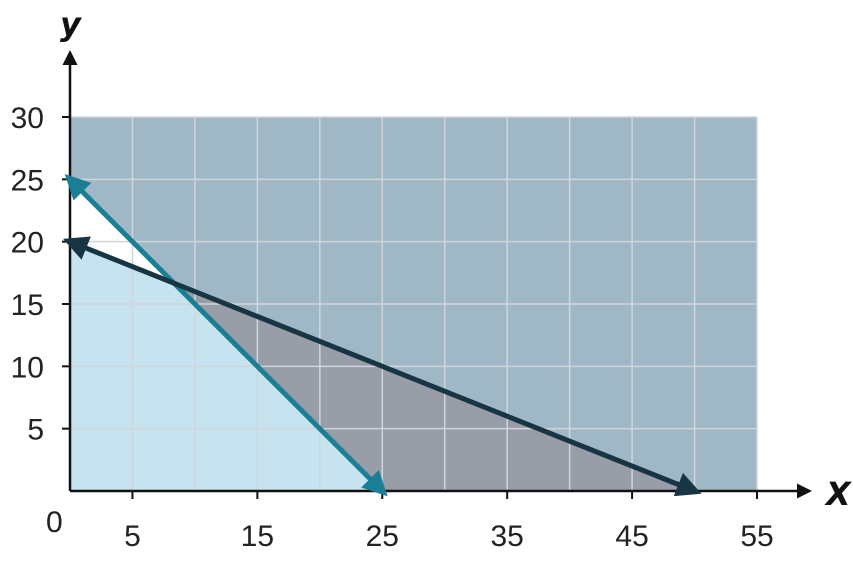 This screenshot has width=853, height=561. What do you see at coordinates (506, 536) in the screenshot?
I see `x-tick-label: 35` at bounding box center [506, 536].